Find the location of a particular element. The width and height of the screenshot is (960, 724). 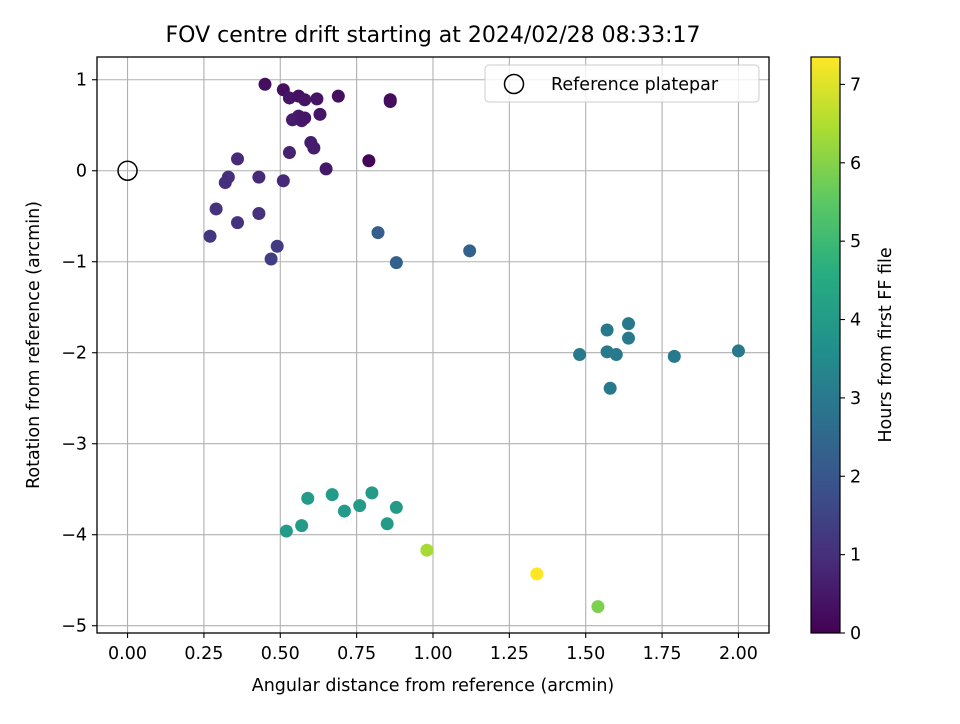

x-axis-ticks: 0.00 0.25 0.50 0.75 1.00 1.25 1.50 1.75 2.00 is located at coordinates (433, 648).